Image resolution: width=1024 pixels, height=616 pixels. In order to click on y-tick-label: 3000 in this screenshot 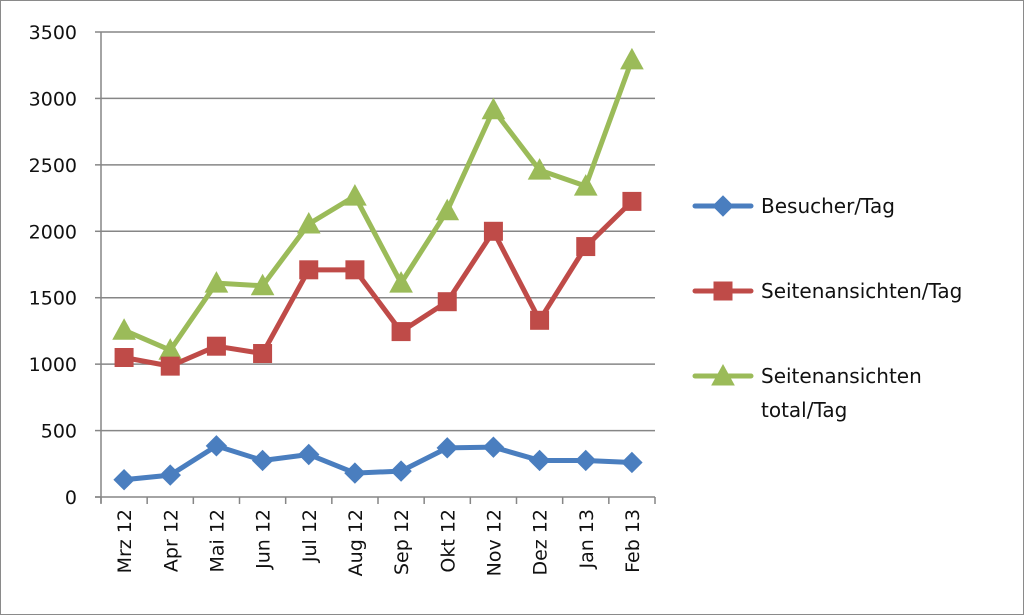, I will do `click(53, 99)`.